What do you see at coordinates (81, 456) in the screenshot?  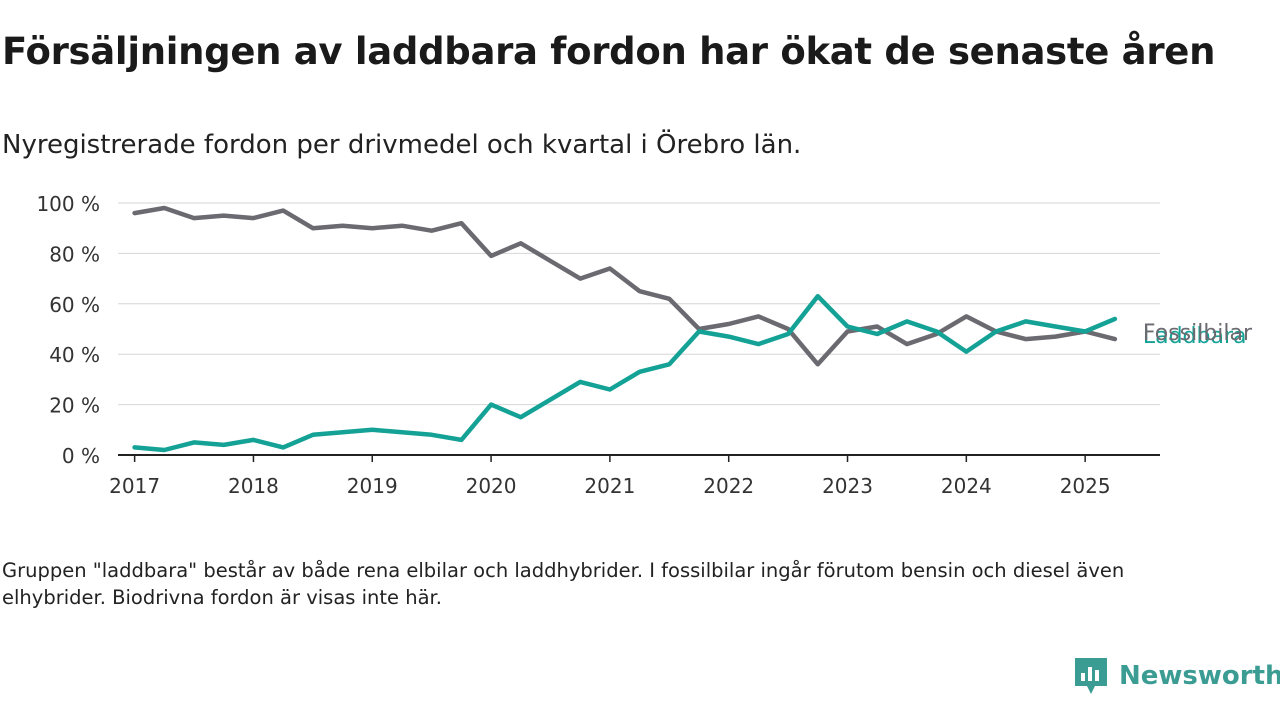 I see `y-tick-label: 0 %` at bounding box center [81, 456].